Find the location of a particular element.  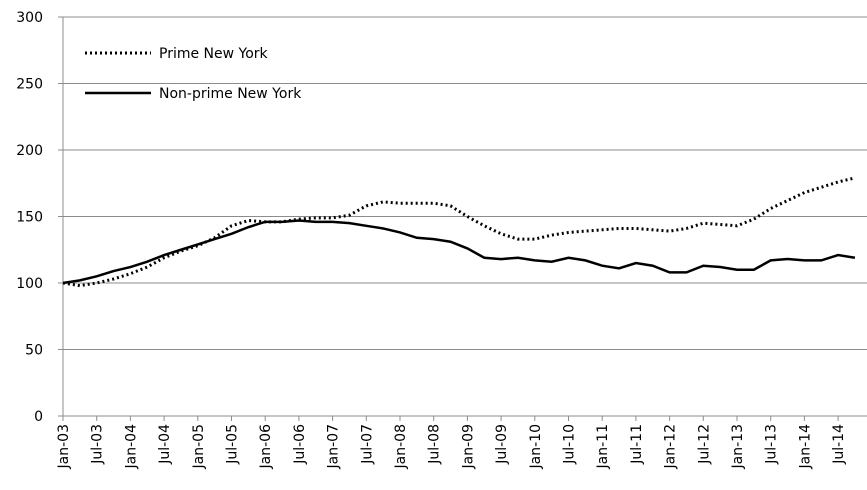

x-tick-label: Jul-06 is located at coordinates (300, 444).